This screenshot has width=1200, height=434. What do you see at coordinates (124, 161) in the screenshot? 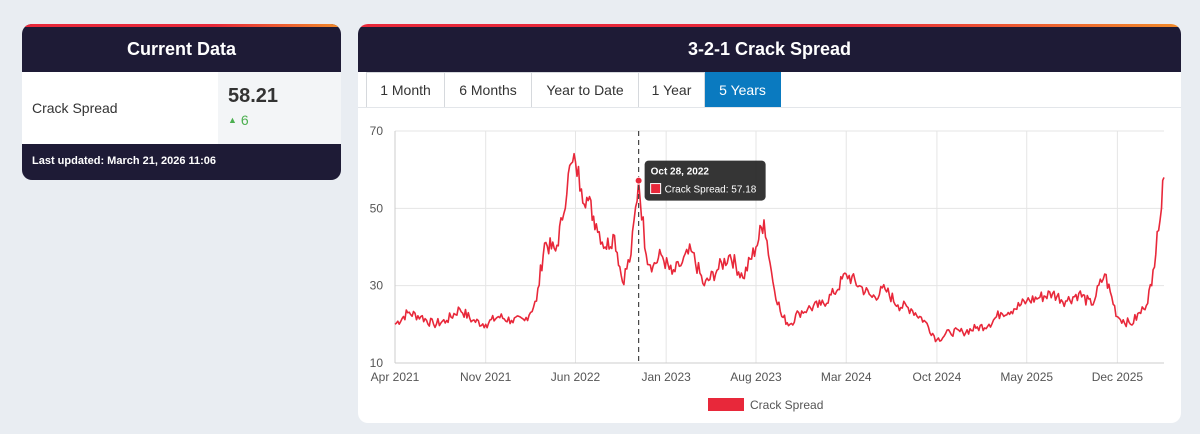
I see `last-updated: Last updated: March 21, 2026 11:06` at bounding box center [124, 161].